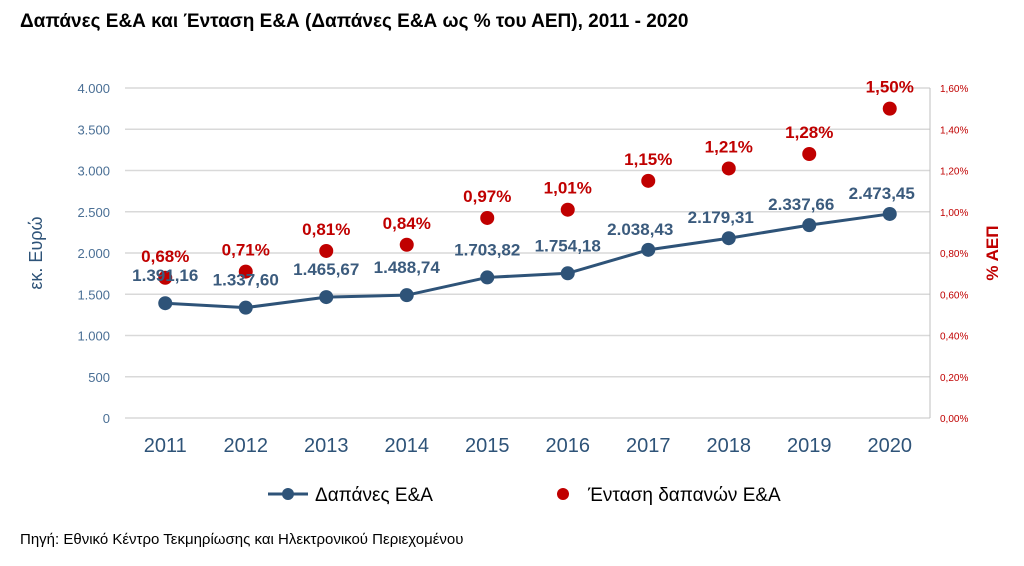  I want to click on rd-intensity-label: 0,81%, so click(326, 229).